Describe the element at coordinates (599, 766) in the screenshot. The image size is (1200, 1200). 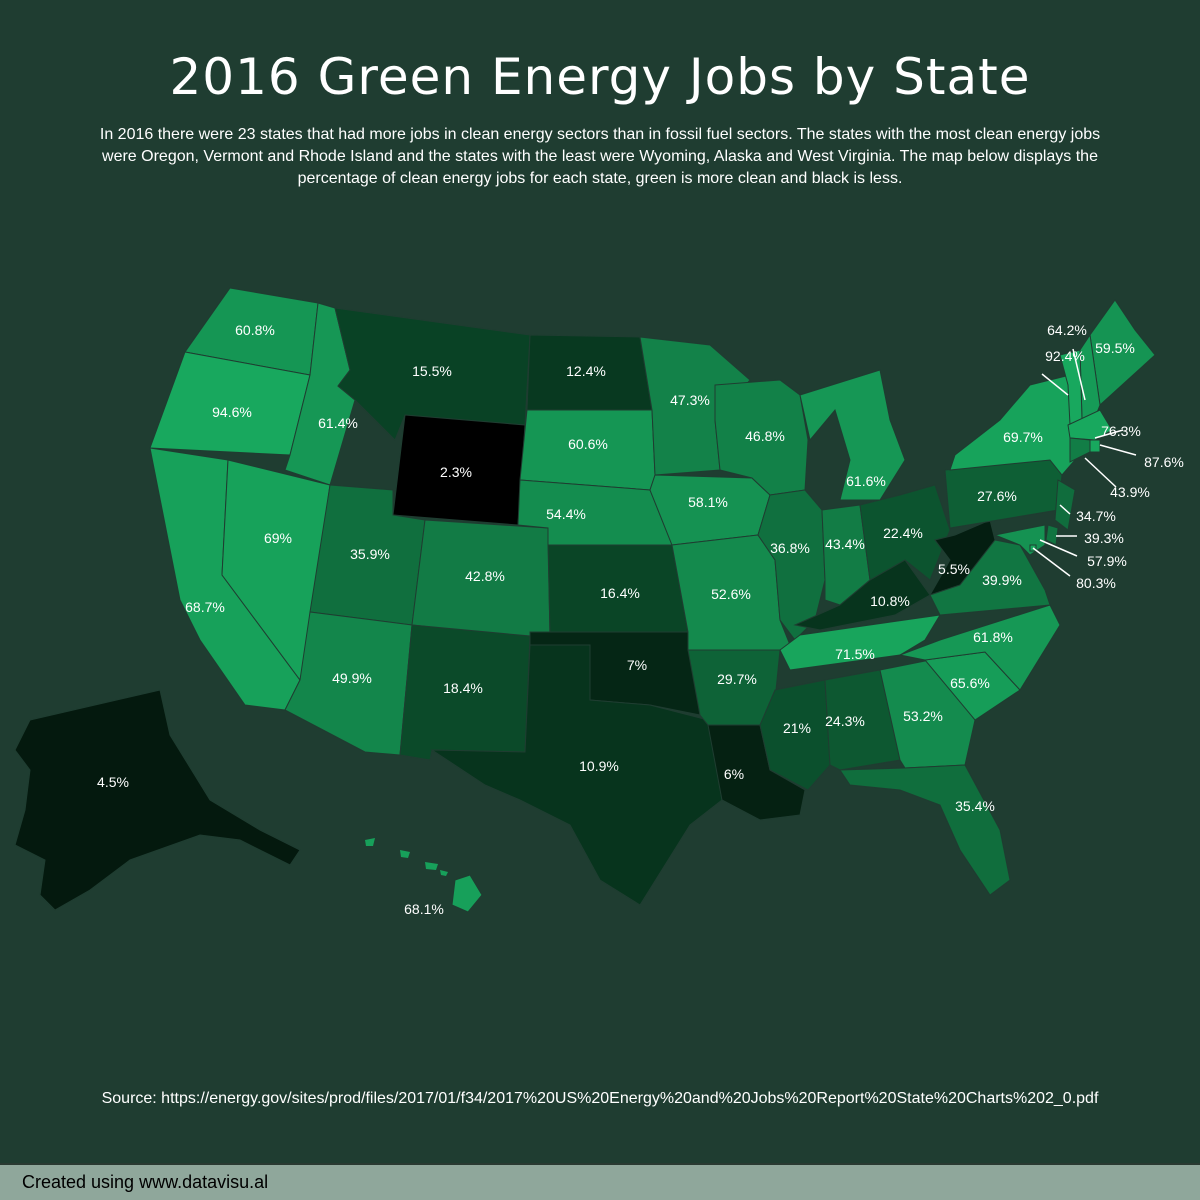
I see `label-tx: 10.9%` at that location.